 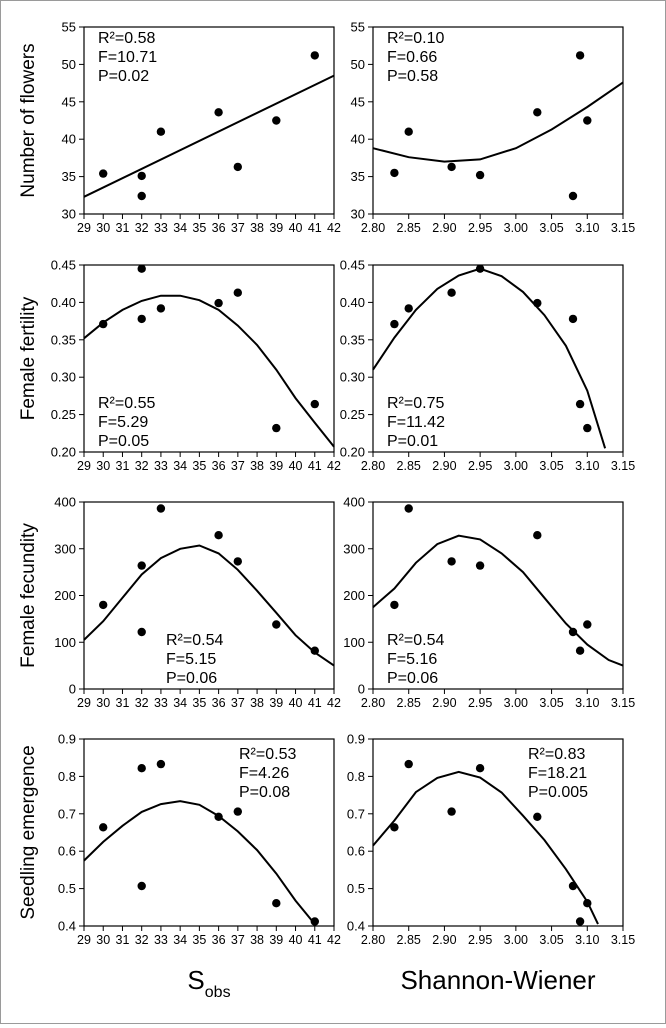 I want to click on stat-annotation: P=0.01, so click(x=412, y=441).